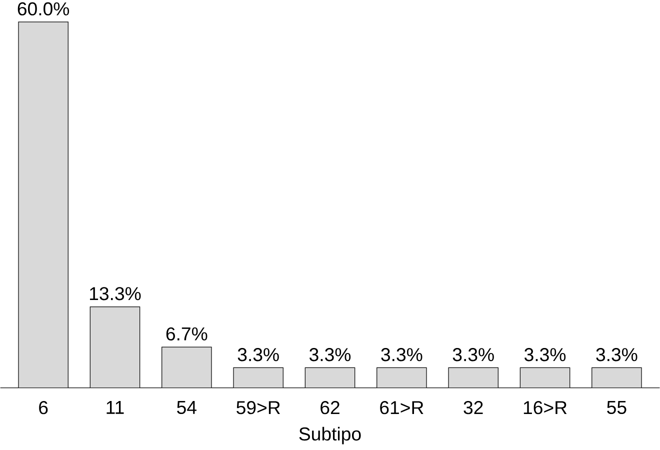 The width and height of the screenshot is (660, 450). Describe the element at coordinates (330, 407) in the screenshot. I see `x-tick-label: 62` at that location.